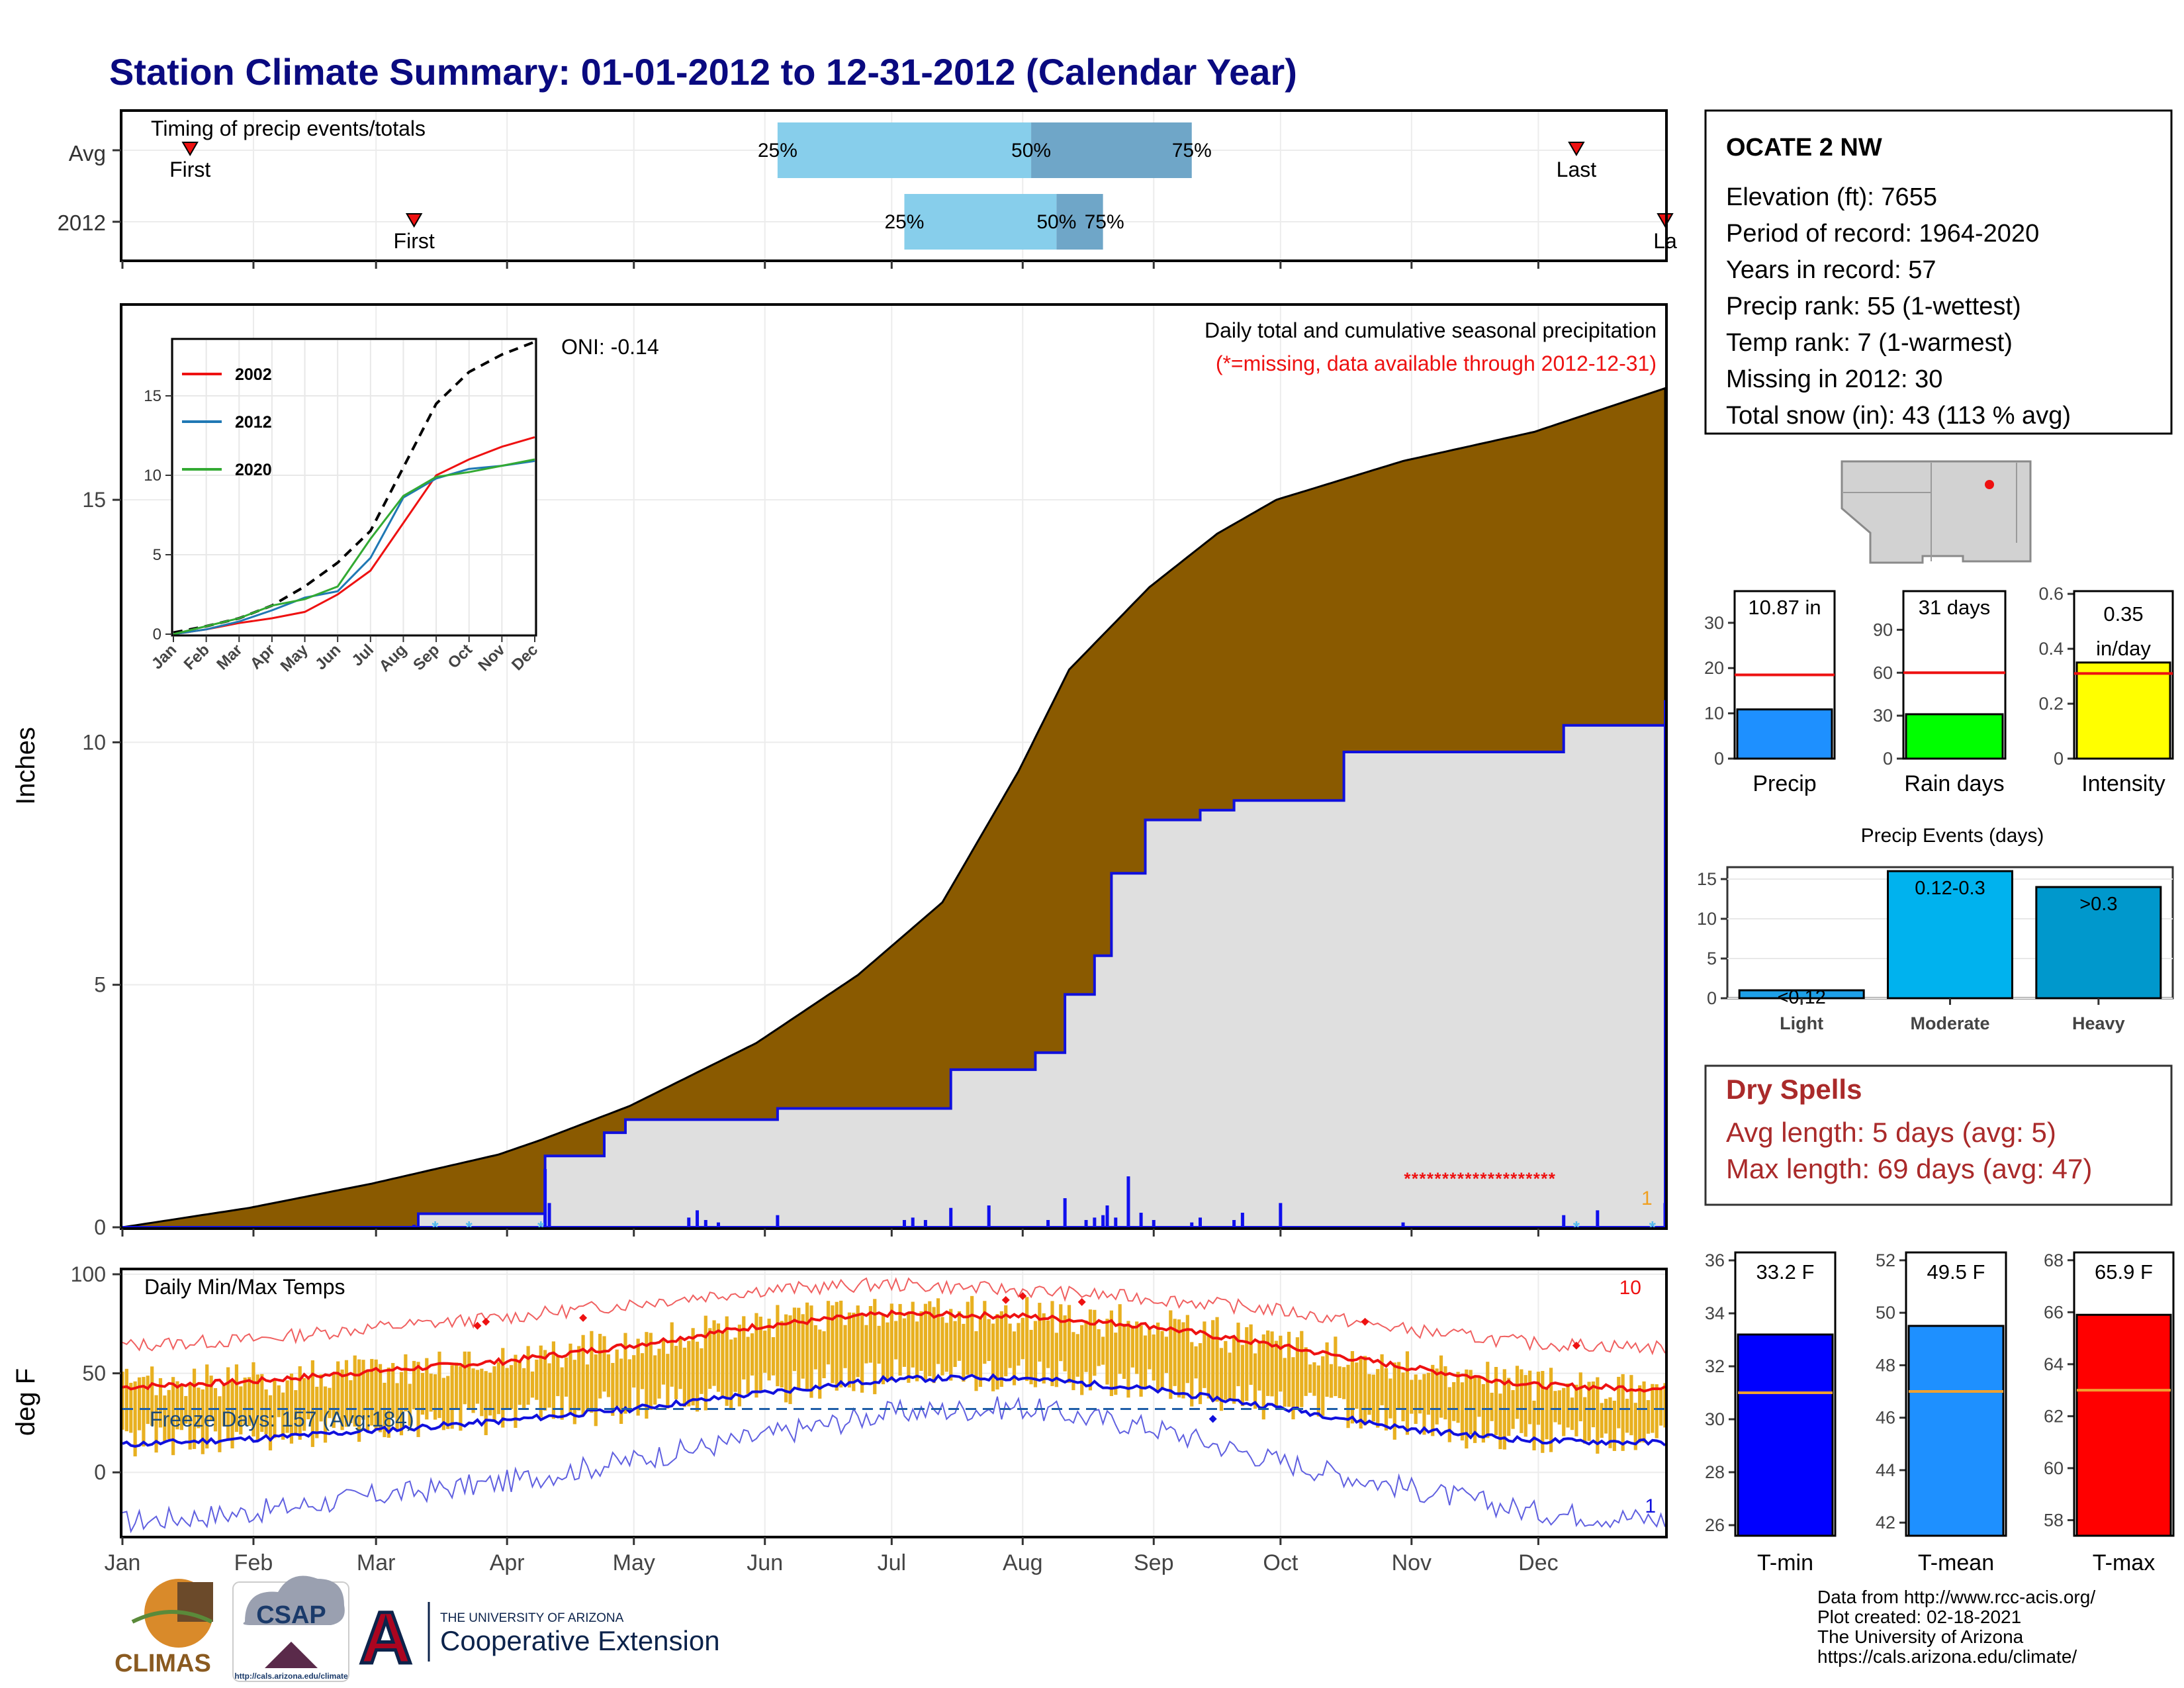  I want to click on temp-frame, so click(894, 1403).